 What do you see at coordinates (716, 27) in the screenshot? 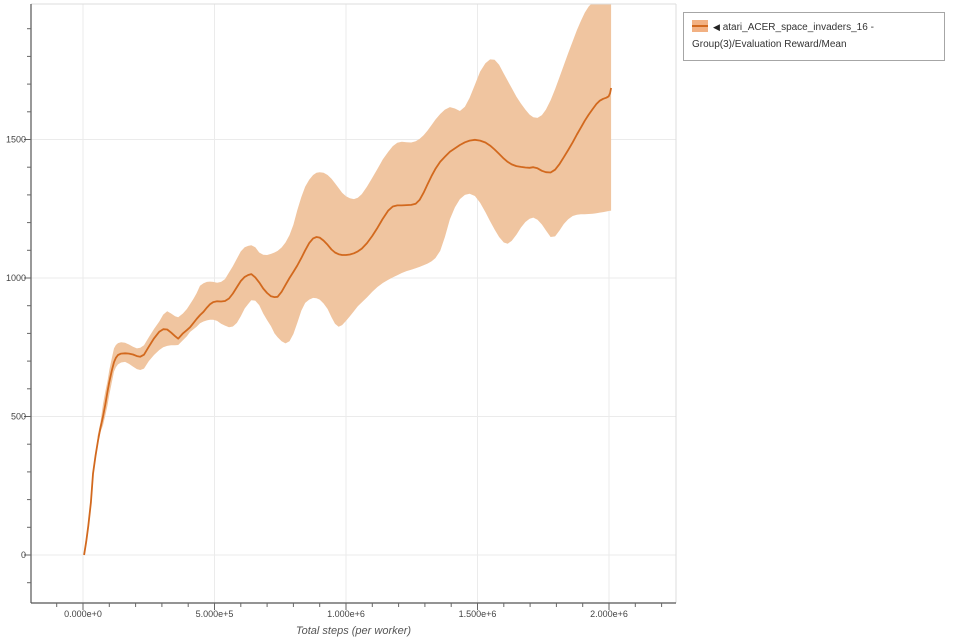
I see `legend-collapse-icon: ◀` at bounding box center [716, 27].